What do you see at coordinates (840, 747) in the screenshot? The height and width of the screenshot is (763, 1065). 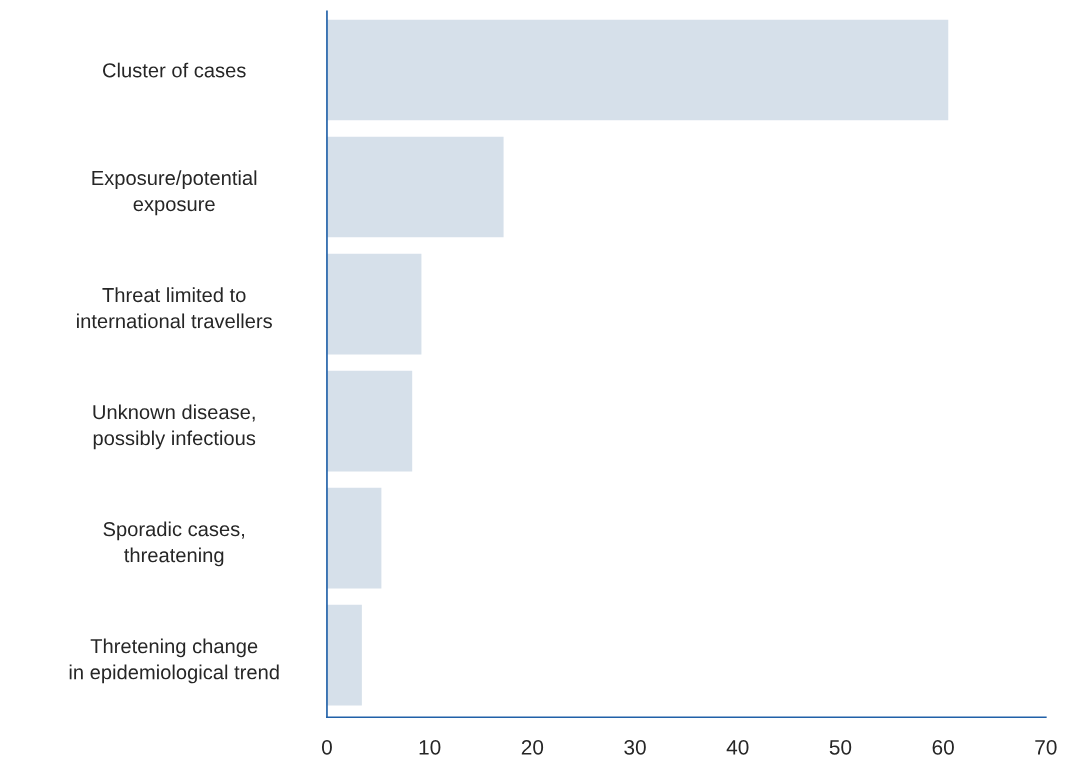 I see `x-tick-label: 50` at bounding box center [840, 747].